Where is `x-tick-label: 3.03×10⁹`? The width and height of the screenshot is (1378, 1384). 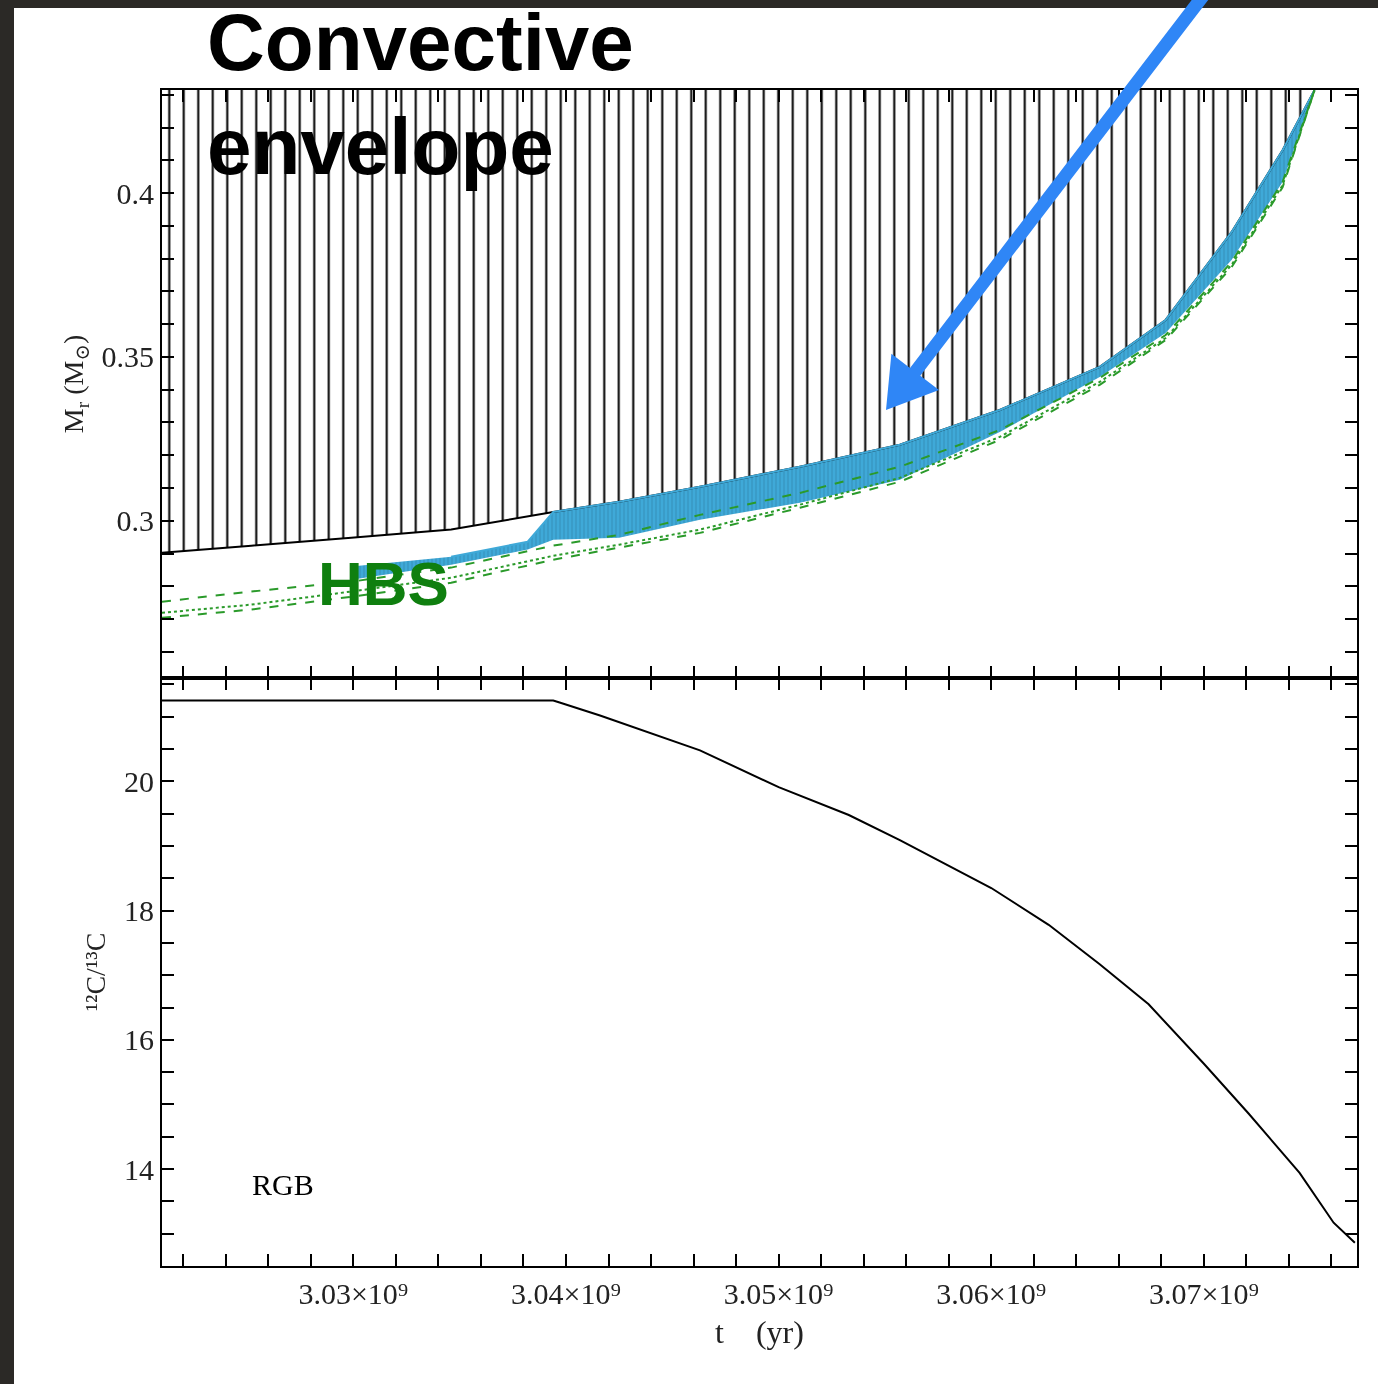
x-tick-label: 3.03×10⁹ is located at coordinates (353, 1293).